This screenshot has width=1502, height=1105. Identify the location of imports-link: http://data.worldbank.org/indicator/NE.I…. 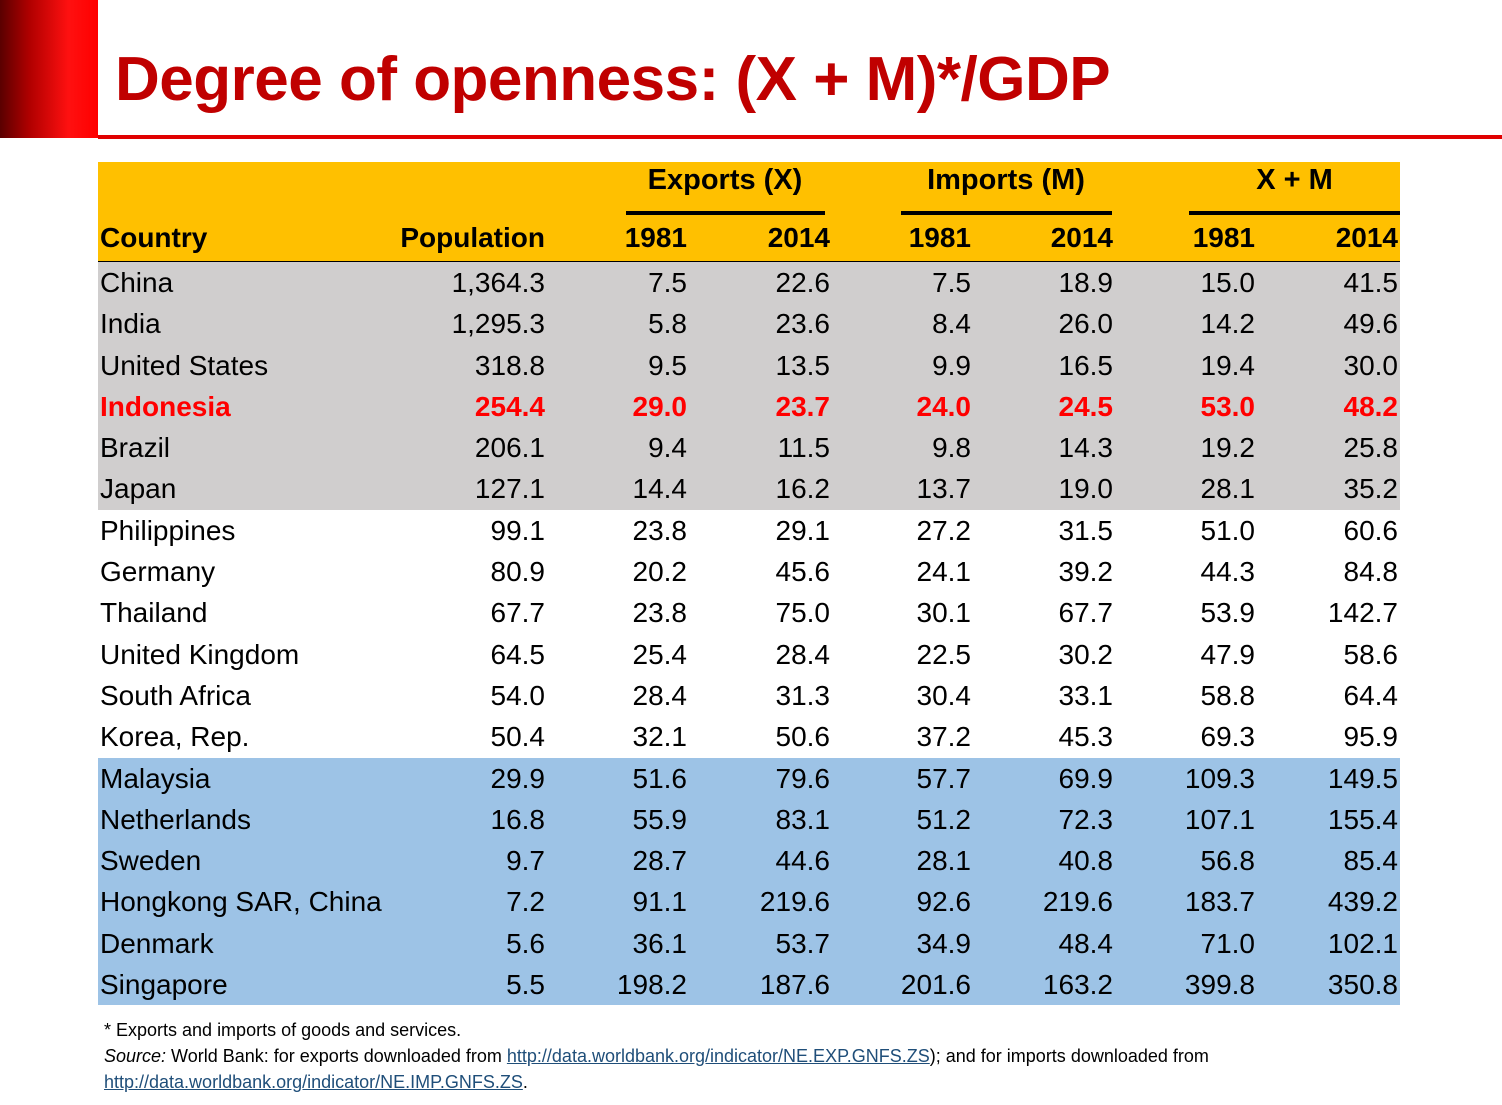
(313, 1082).